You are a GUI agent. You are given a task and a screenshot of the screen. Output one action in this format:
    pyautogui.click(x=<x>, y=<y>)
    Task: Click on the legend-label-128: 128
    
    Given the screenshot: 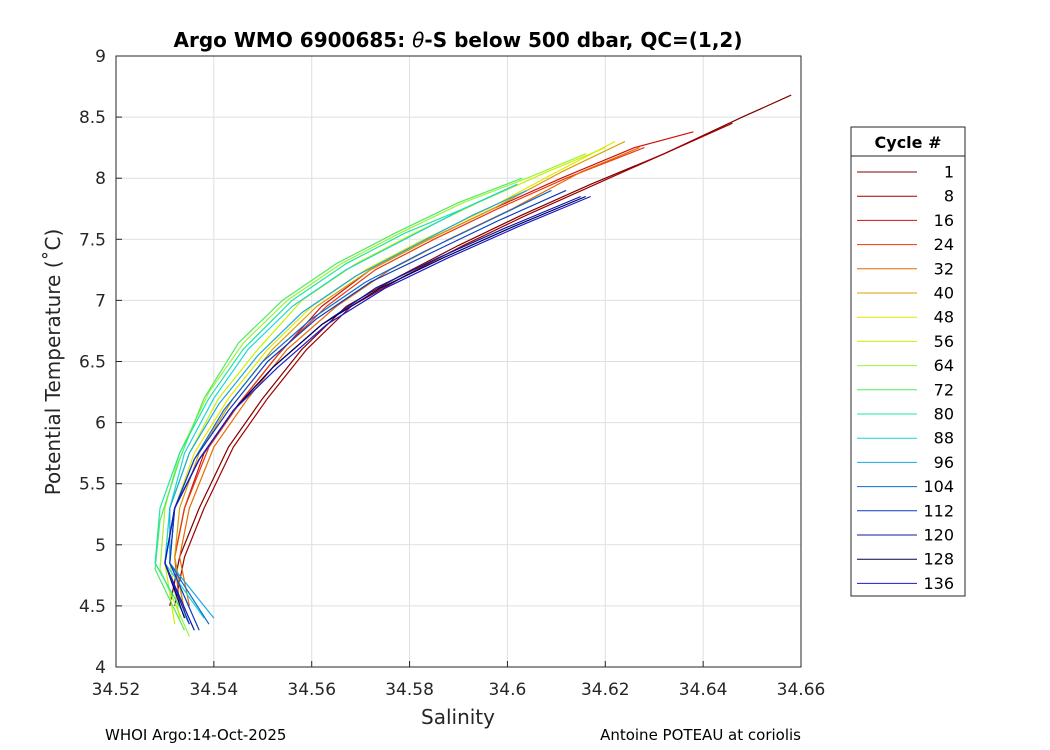 What is the action you would take?
    pyautogui.click(x=938, y=559)
    